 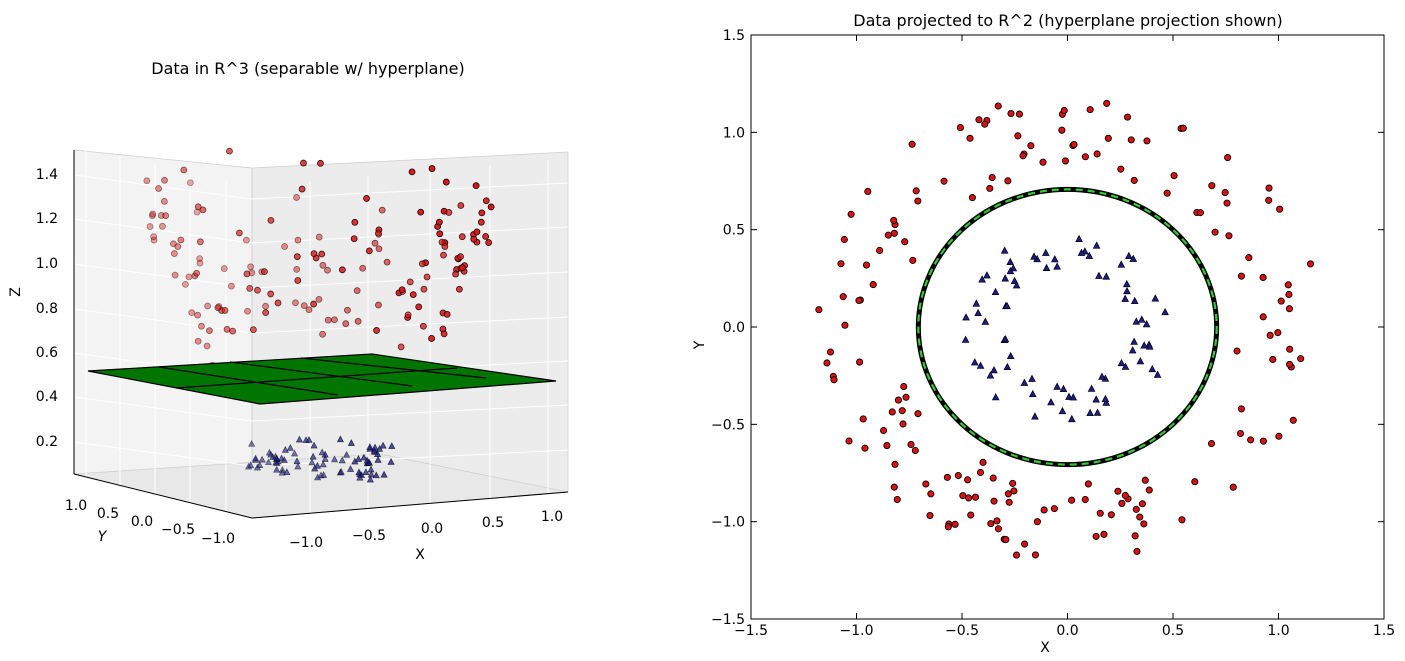 What do you see at coordinates (1065, 328) in the screenshot?
I see `blue-points-2d` at bounding box center [1065, 328].